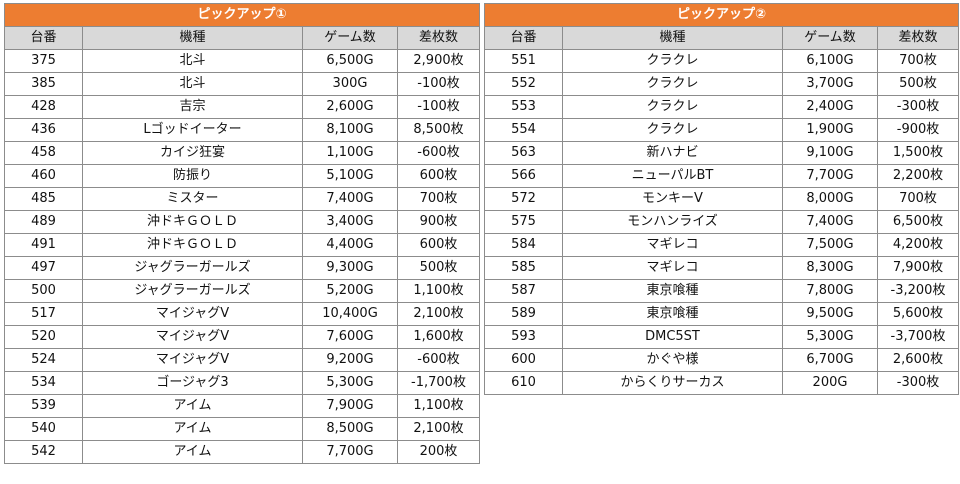  Describe the element at coordinates (672, 153) in the screenshot. I see `cell-machine-model: 新ハナビ` at that location.